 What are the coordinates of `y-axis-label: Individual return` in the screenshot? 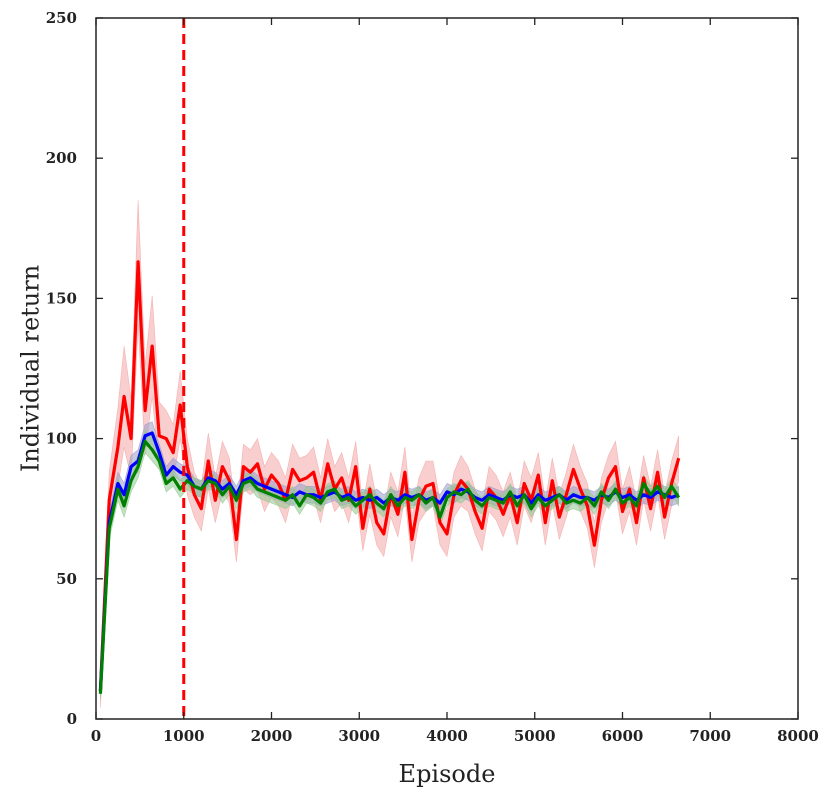 It's located at (30, 368).